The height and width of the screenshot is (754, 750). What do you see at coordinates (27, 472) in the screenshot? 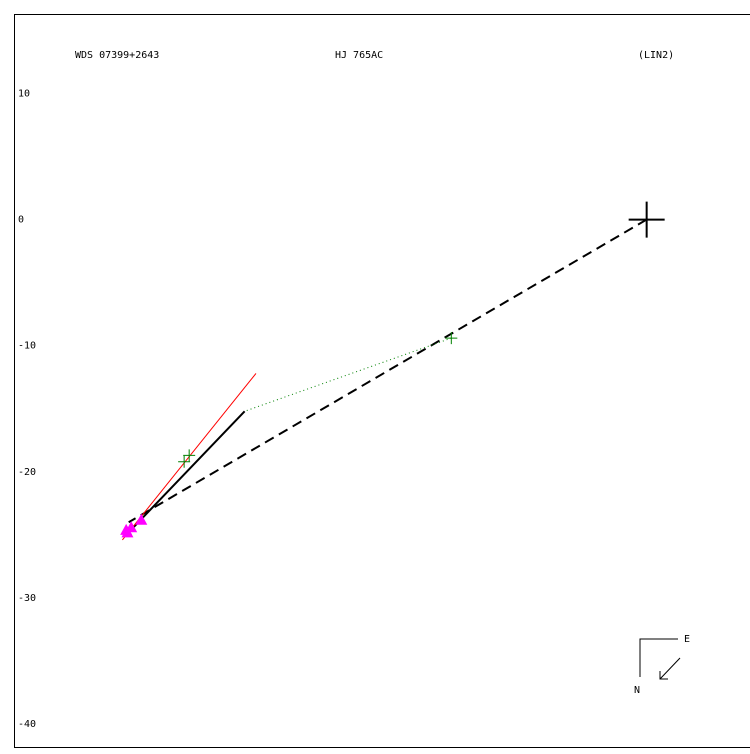
I see `y-tick-label: -20` at bounding box center [27, 472].